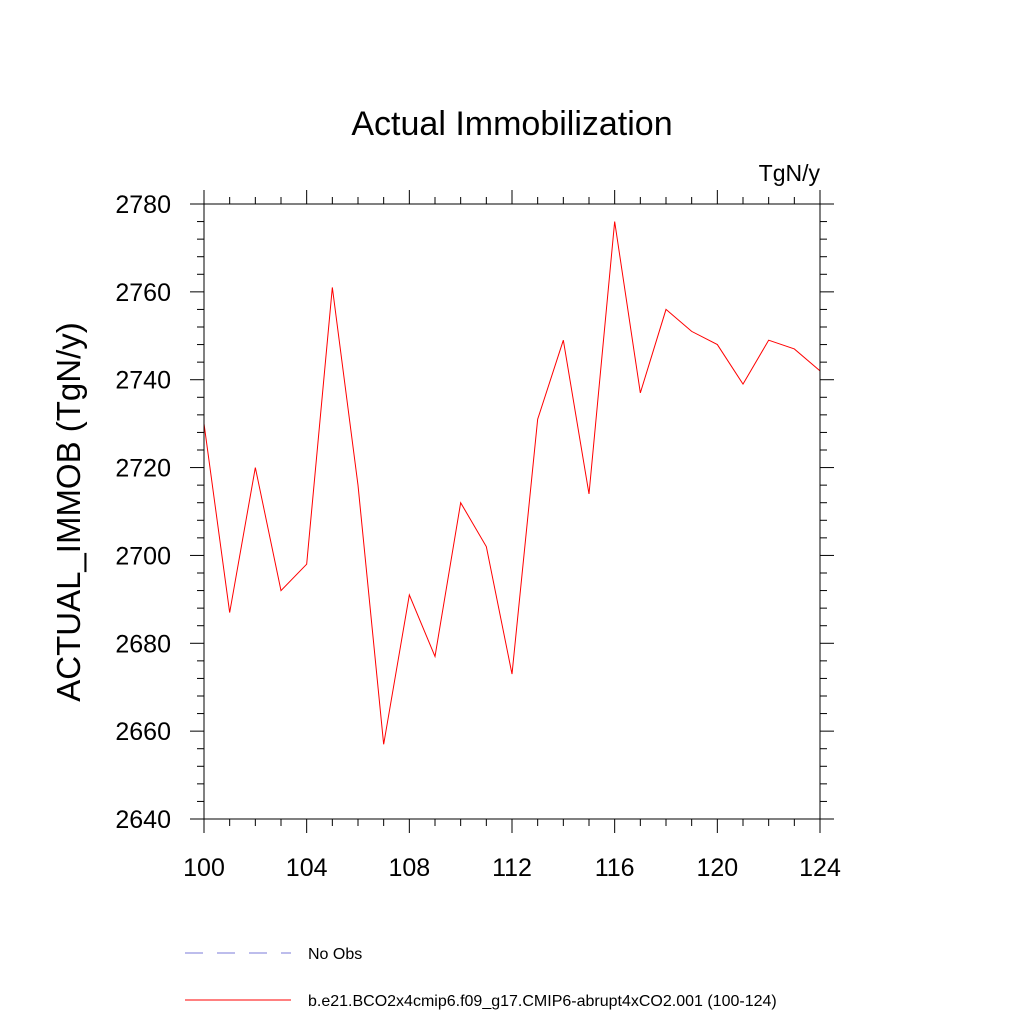 The width and height of the screenshot is (1024, 1024). What do you see at coordinates (143, 820) in the screenshot?
I see `y-tick-label: 2640` at bounding box center [143, 820].